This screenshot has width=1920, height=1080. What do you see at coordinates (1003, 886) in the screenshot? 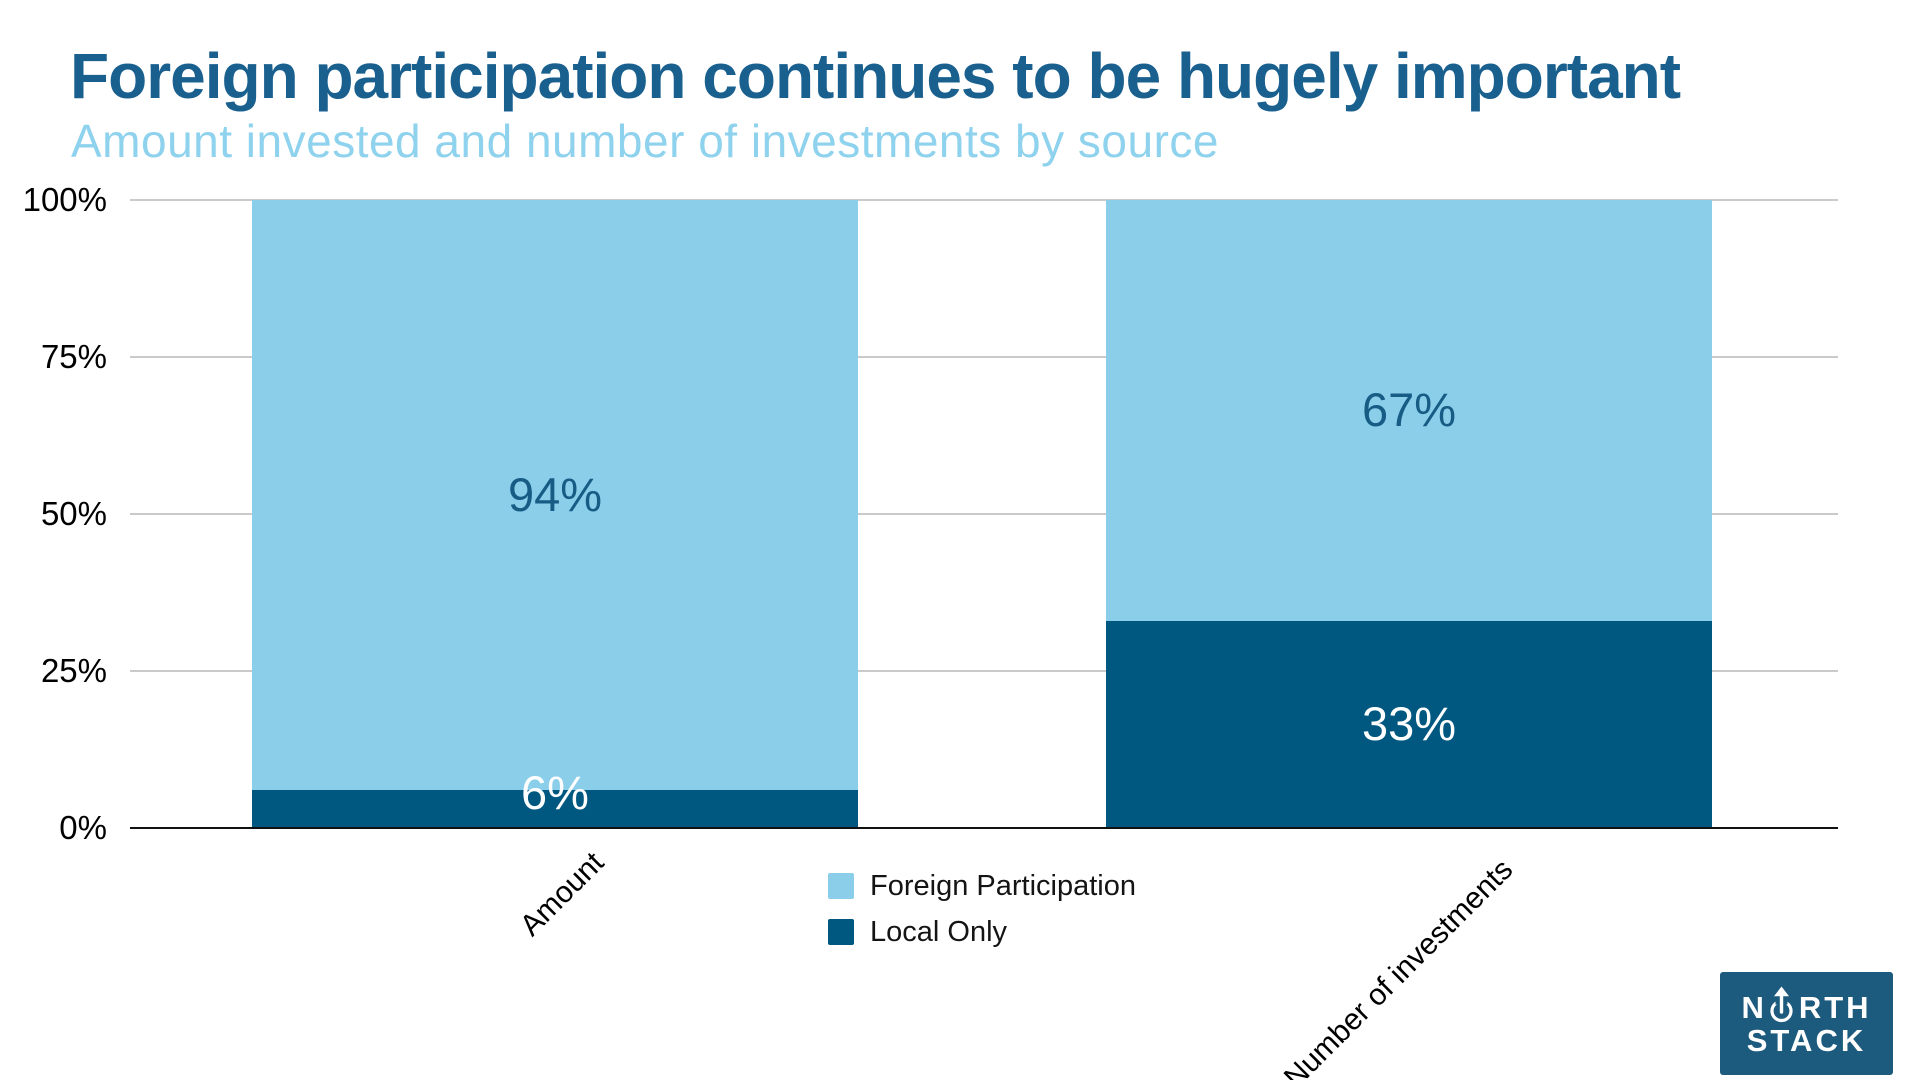
I see `legend-label-foreign-participation: Foreign Participation` at bounding box center [1003, 886].